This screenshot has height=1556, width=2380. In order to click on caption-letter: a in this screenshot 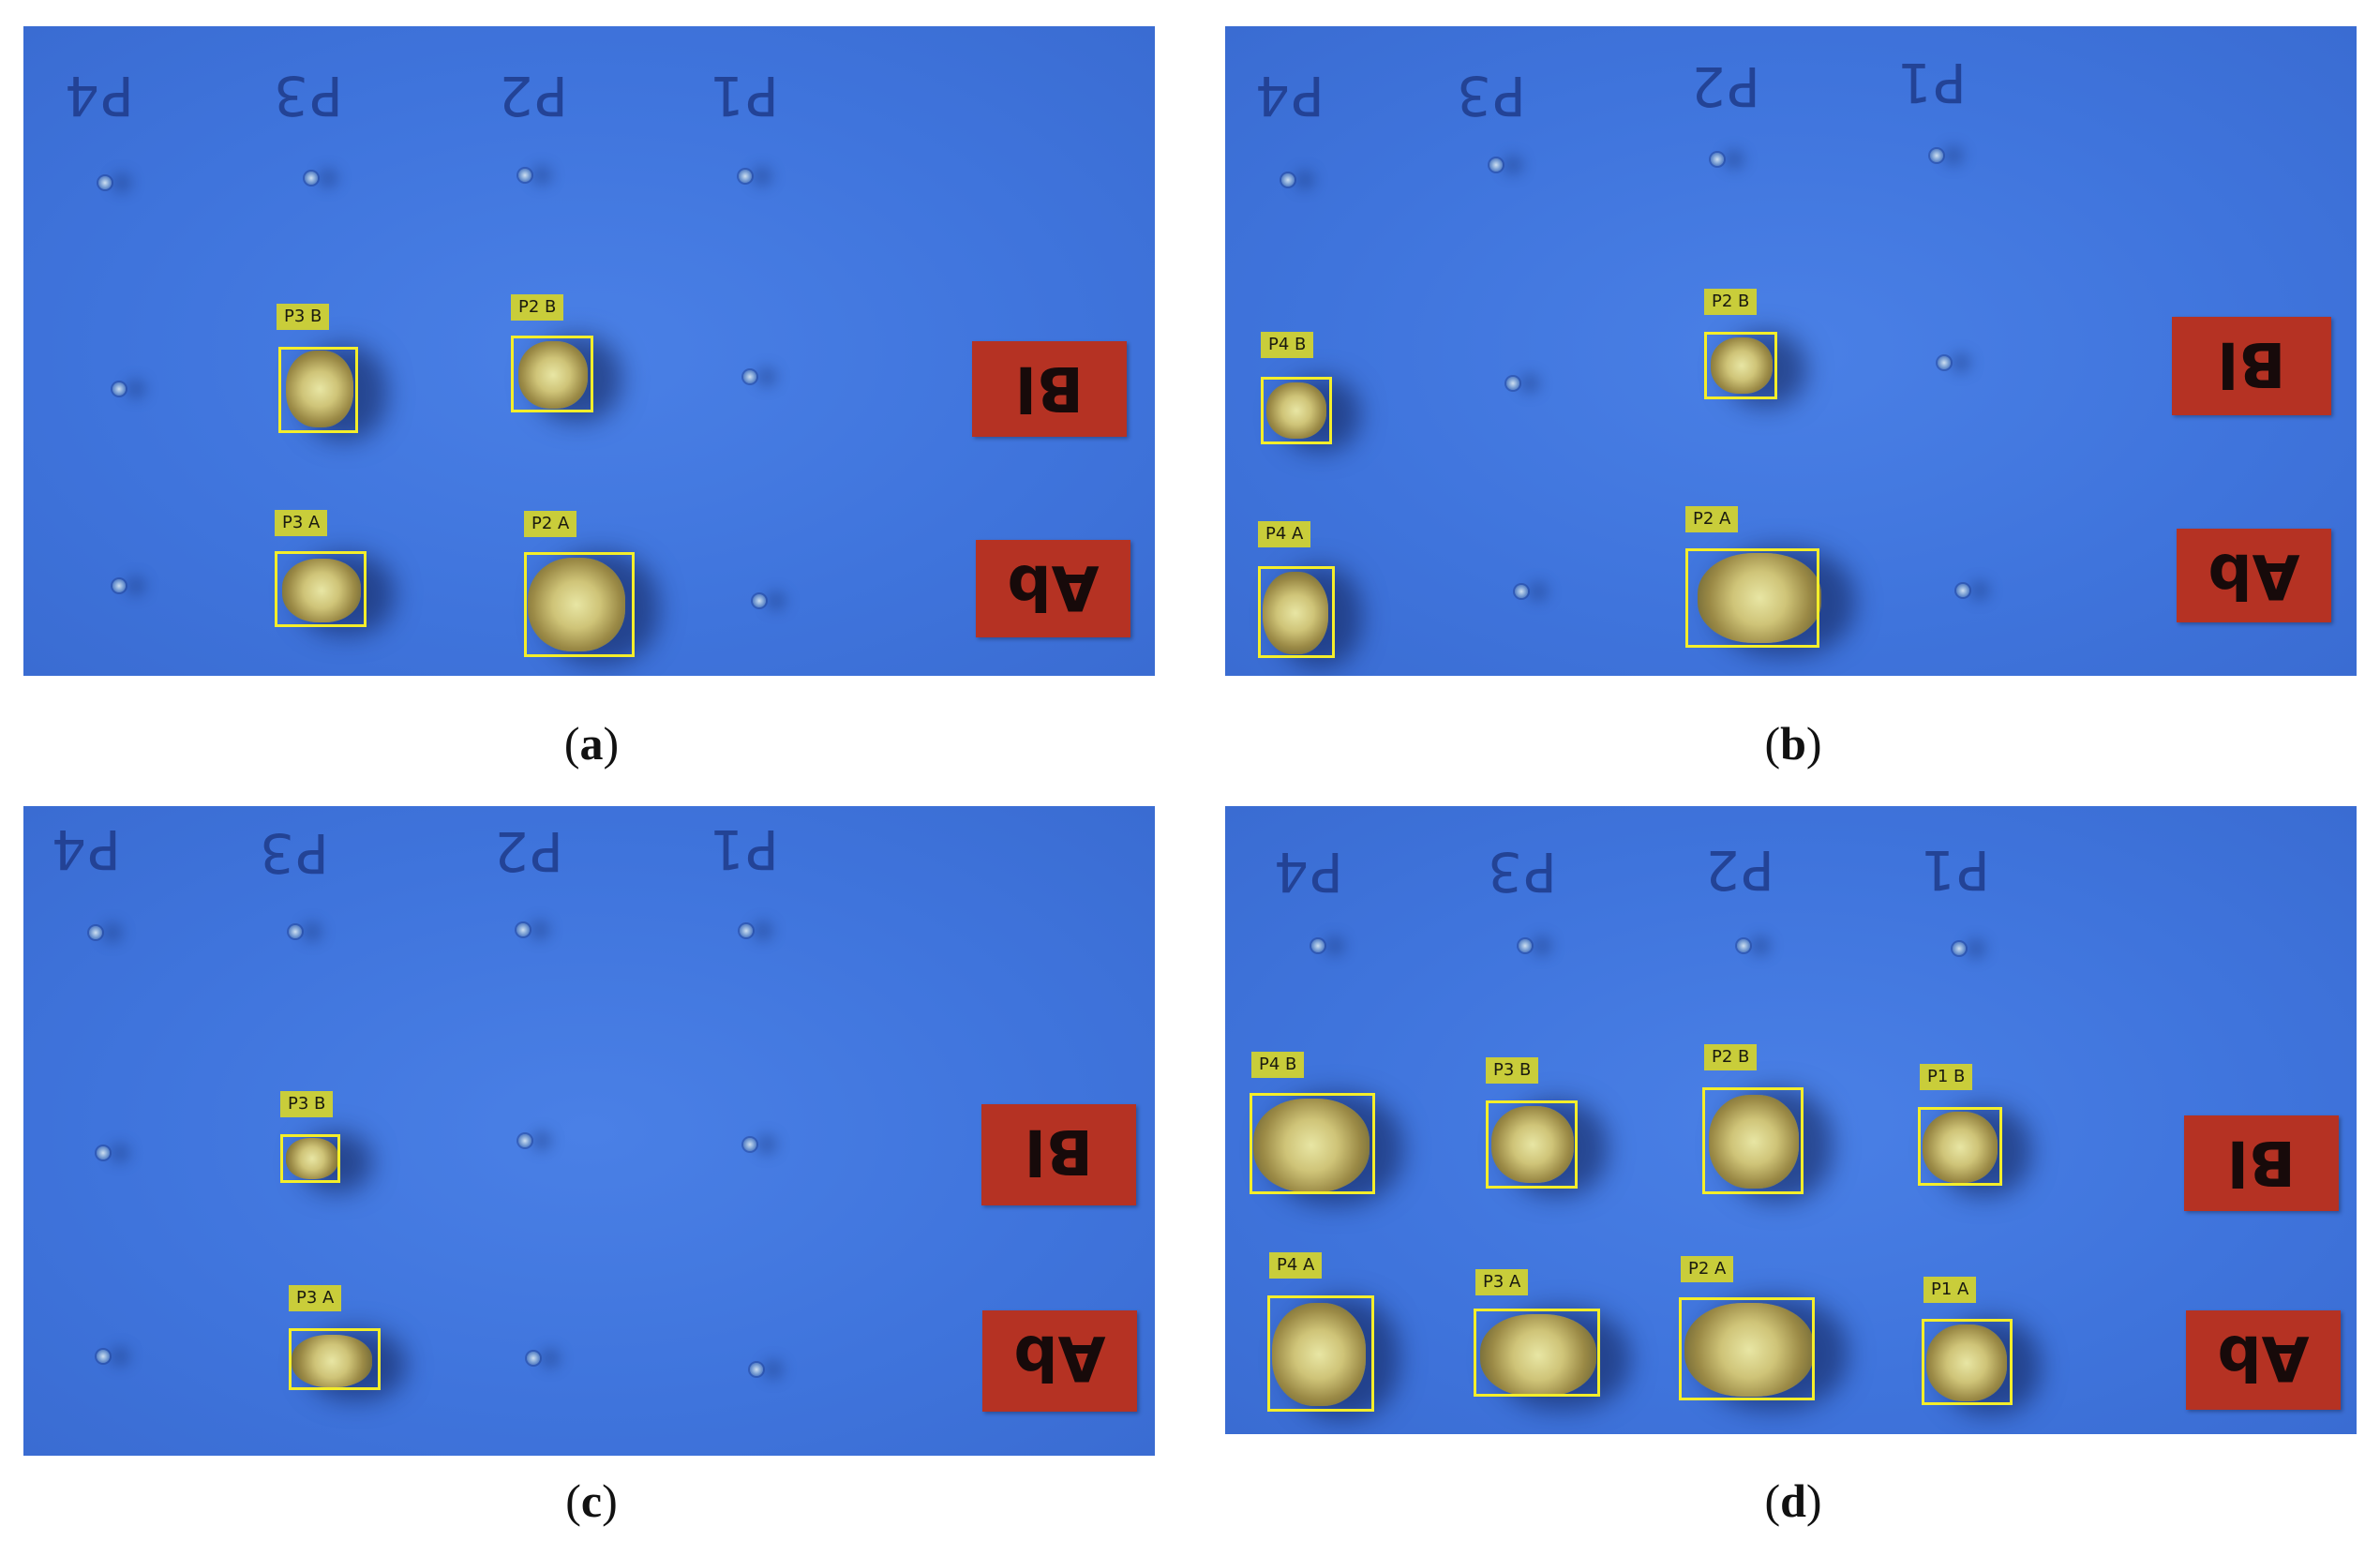, I will do `click(591, 743)`.